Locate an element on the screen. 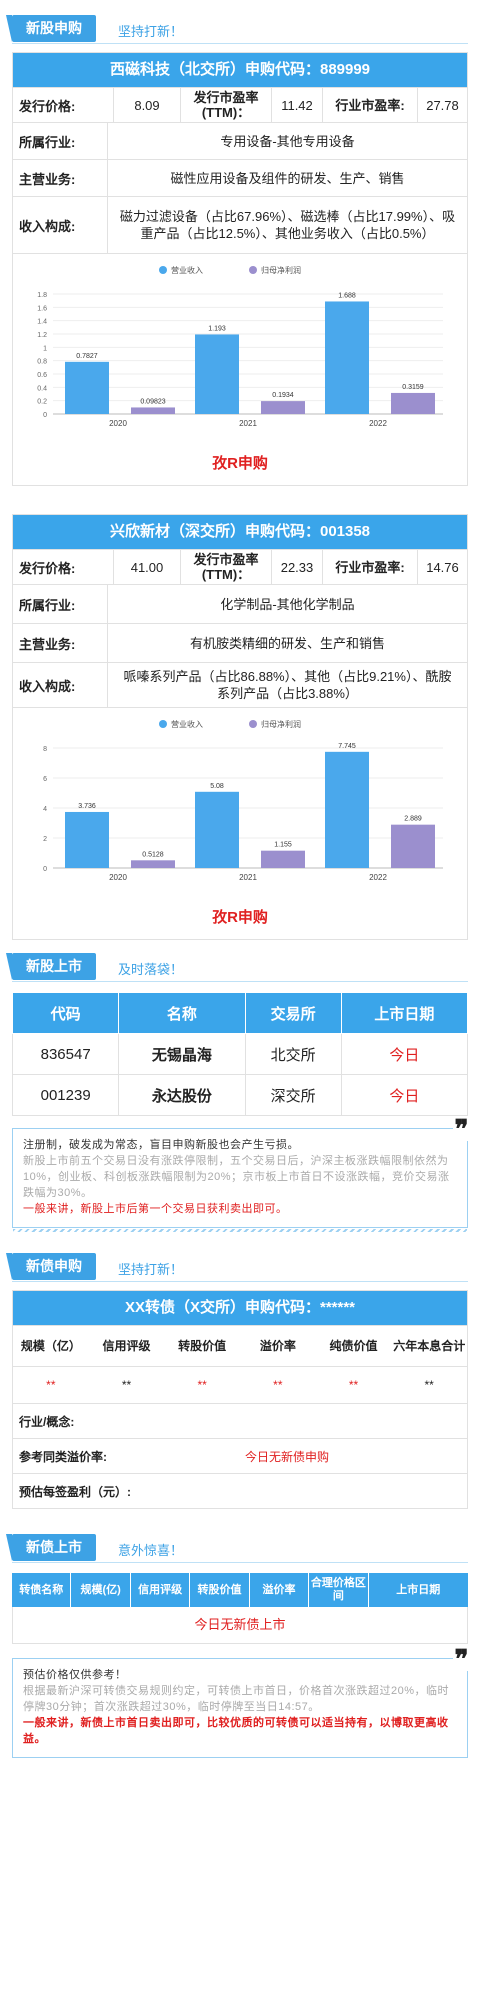 The height and width of the screenshot is (2013, 480). bond-industry-row: 行业/概念: is located at coordinates (240, 1420).